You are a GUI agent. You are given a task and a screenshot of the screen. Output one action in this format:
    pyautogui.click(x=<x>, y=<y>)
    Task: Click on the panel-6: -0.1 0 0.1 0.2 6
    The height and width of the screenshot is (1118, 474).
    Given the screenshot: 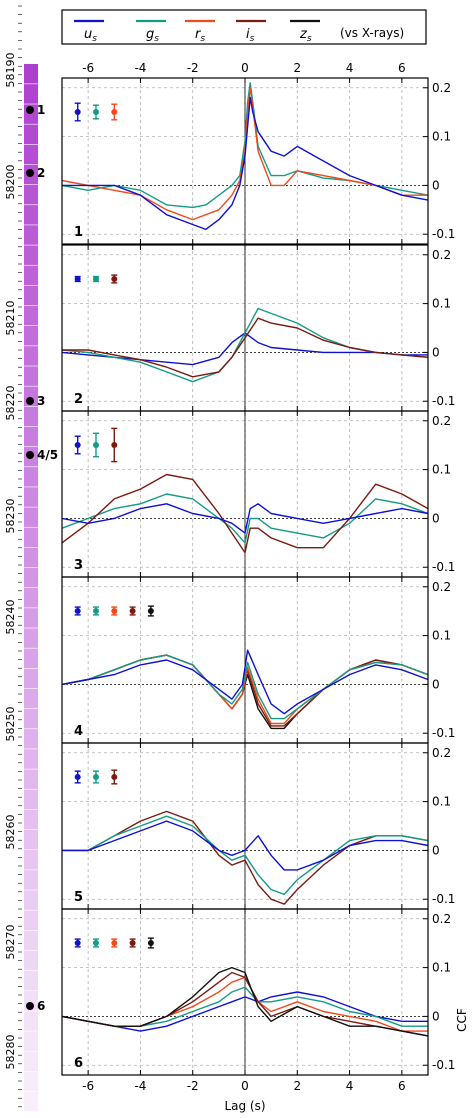 What is the action you would take?
    pyautogui.click(x=258, y=992)
    